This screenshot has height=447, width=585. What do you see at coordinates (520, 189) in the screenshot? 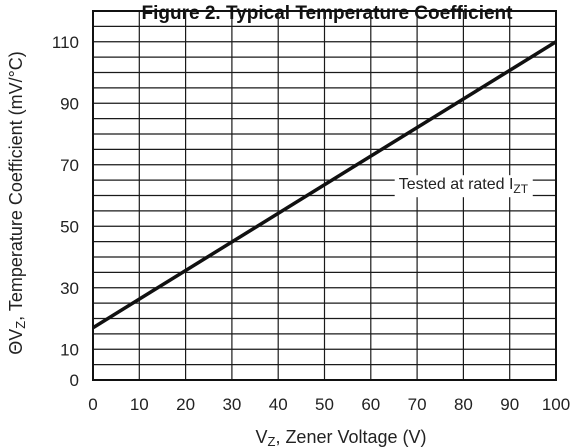
I see `annotation-subscript: ZT` at bounding box center [520, 189].